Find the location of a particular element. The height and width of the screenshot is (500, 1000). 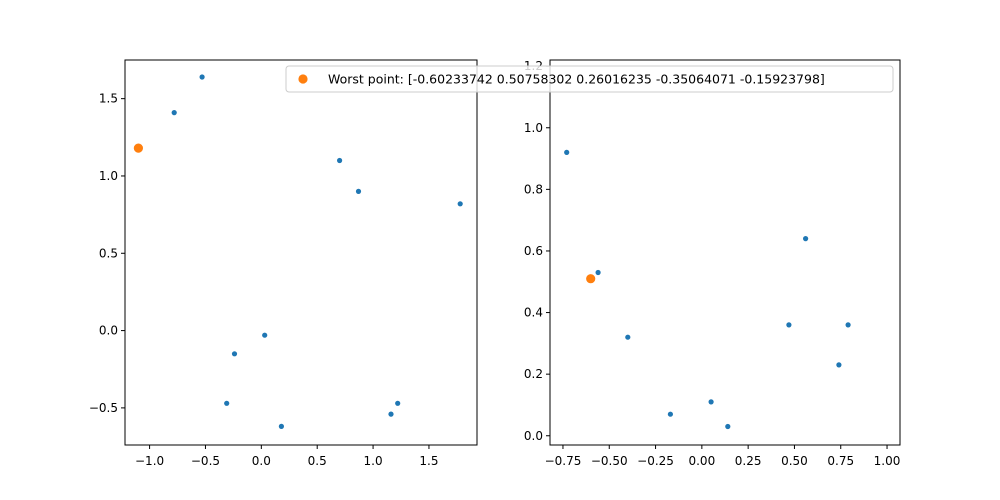

legend-worst-marker is located at coordinates (303, 79).